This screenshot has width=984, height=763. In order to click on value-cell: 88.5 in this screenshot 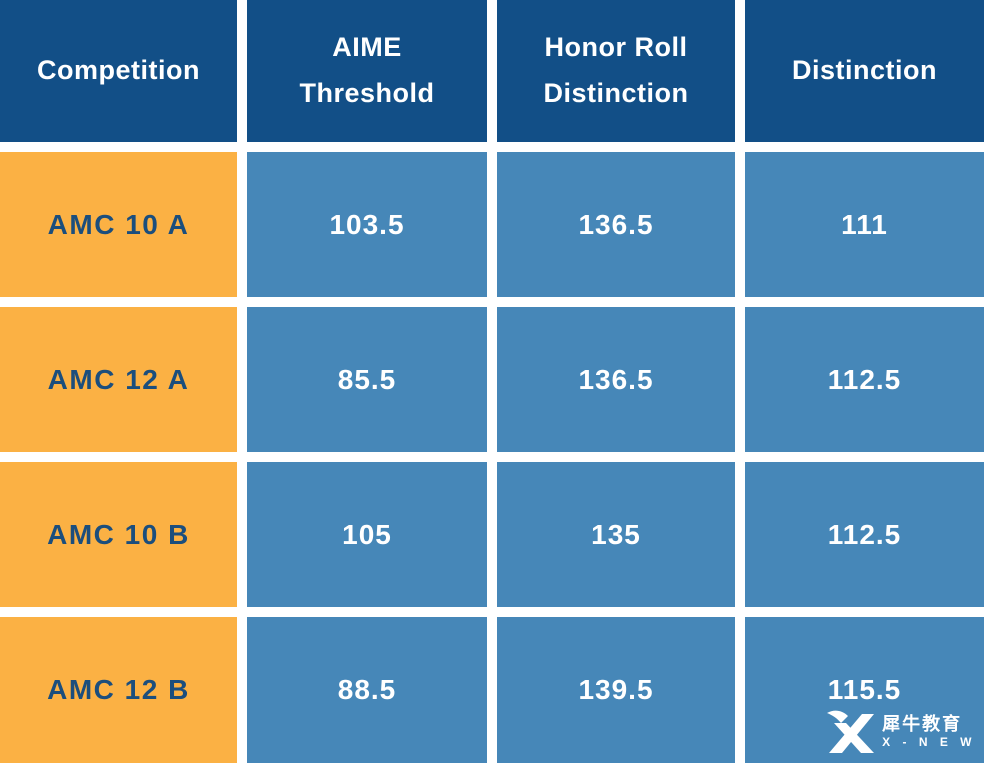, I will do `click(367, 690)`.